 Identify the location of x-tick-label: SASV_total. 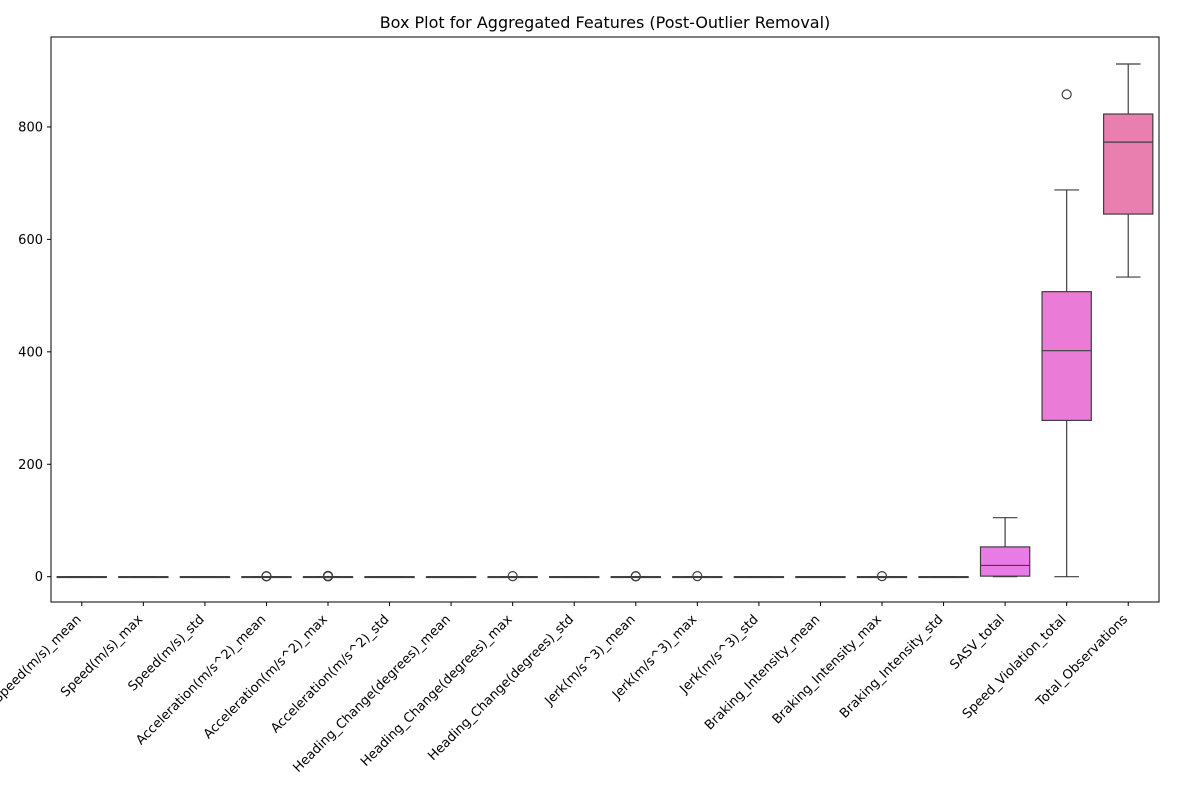
(977, 642).